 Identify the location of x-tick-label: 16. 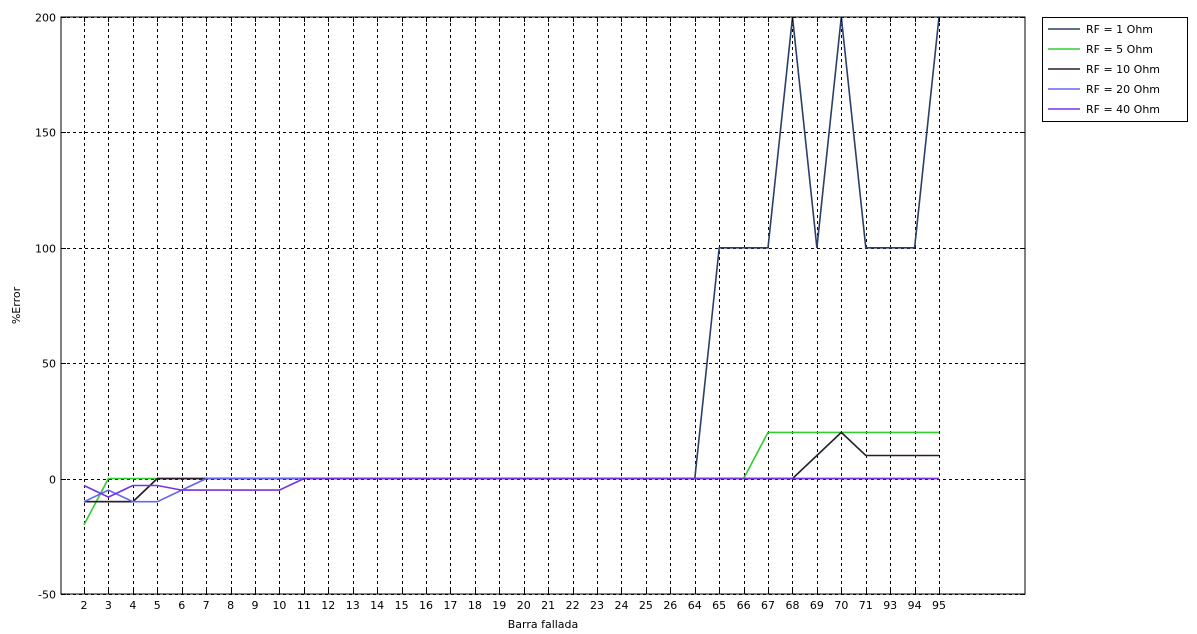
(426, 605).